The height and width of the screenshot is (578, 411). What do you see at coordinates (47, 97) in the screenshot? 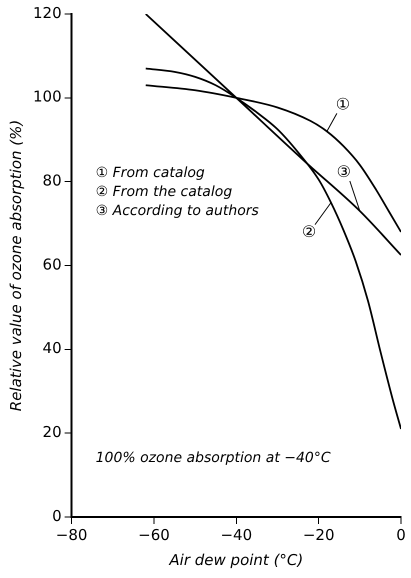
I see `y-tick-label: 100` at bounding box center [47, 97].